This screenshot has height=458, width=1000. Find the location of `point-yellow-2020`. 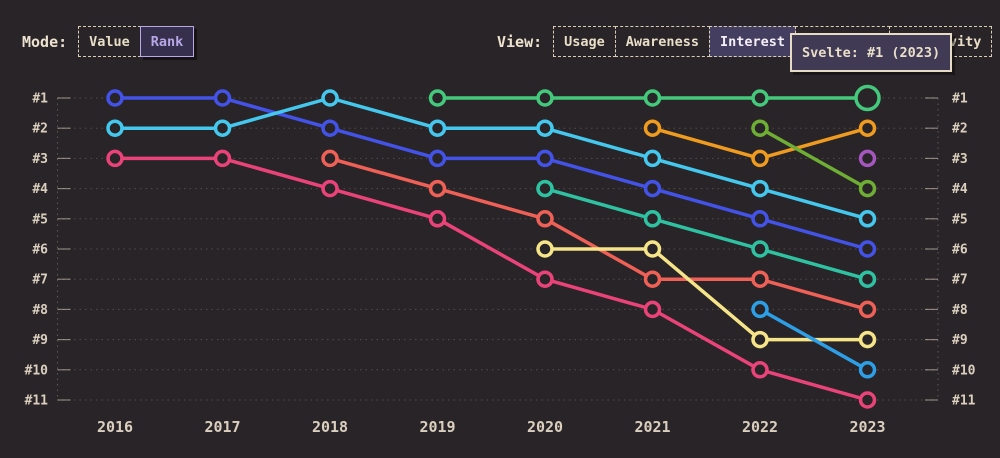

point-yellow-2020 is located at coordinates (545, 249).